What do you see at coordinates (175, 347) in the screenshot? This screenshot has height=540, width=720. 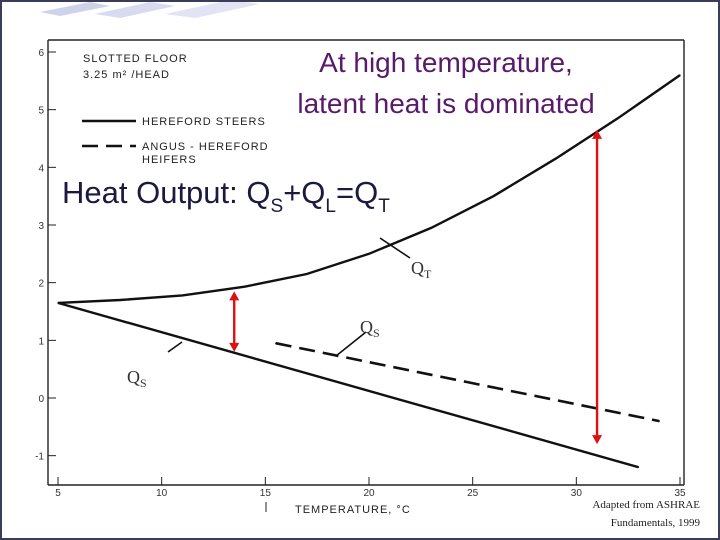 I see `pointer-qs-lower` at bounding box center [175, 347].